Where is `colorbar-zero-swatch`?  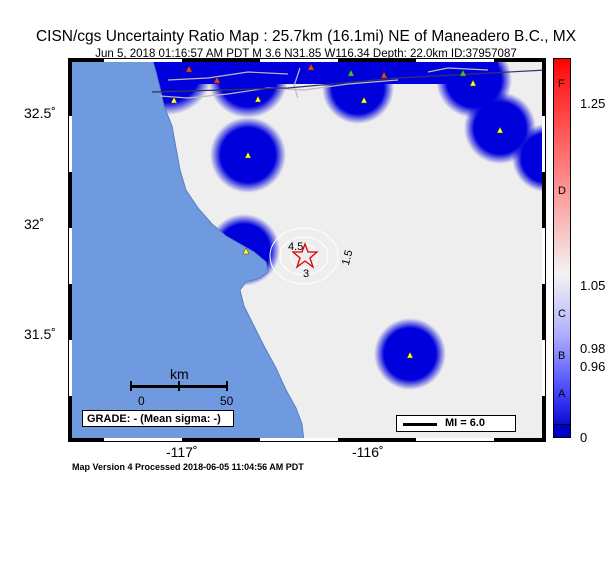 colorbar-zero-swatch is located at coordinates (562, 431).